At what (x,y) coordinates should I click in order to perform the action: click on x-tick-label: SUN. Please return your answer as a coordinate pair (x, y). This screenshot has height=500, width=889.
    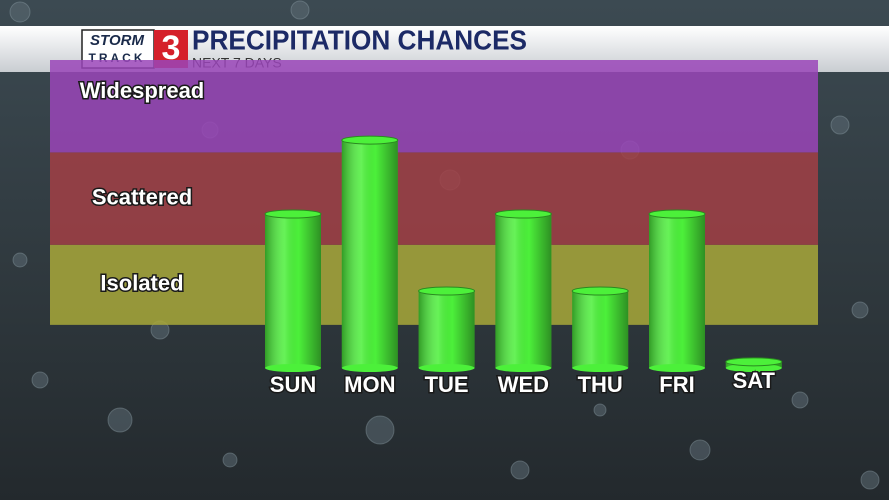
    Looking at the image, I should click on (293, 384).